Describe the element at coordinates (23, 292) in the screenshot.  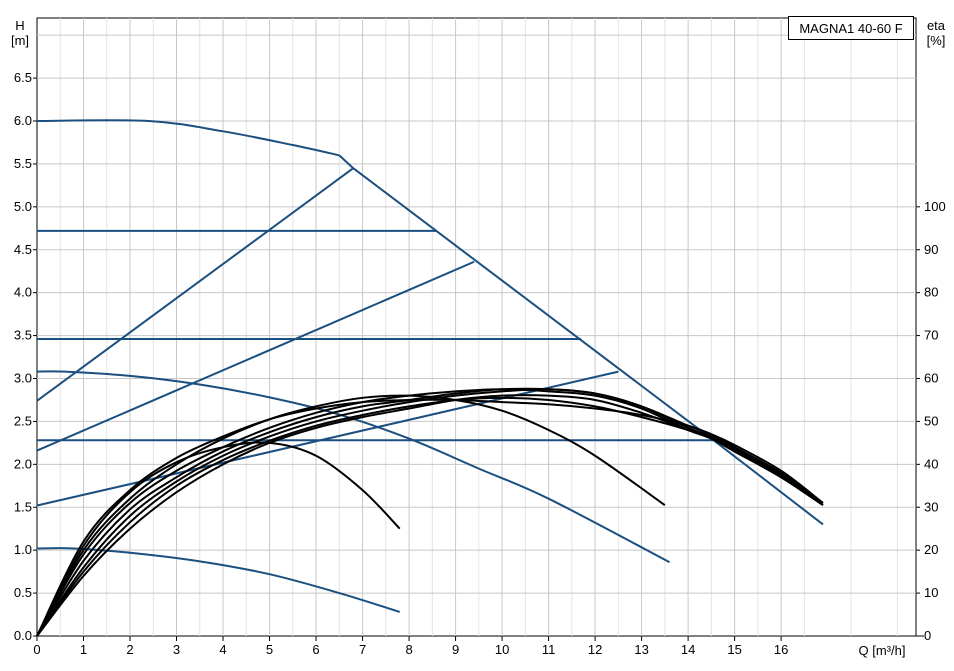
I see `y-left-tick-label: 4.0` at that location.